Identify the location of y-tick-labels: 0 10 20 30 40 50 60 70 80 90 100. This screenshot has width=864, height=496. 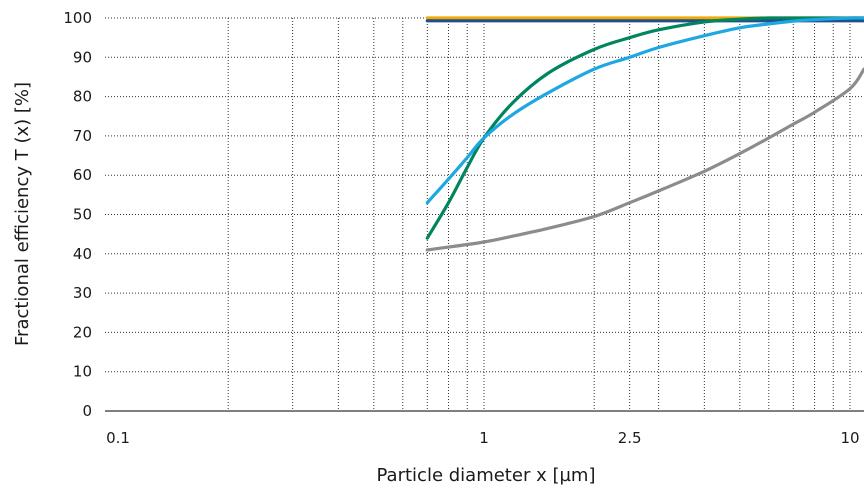
(77, 214).